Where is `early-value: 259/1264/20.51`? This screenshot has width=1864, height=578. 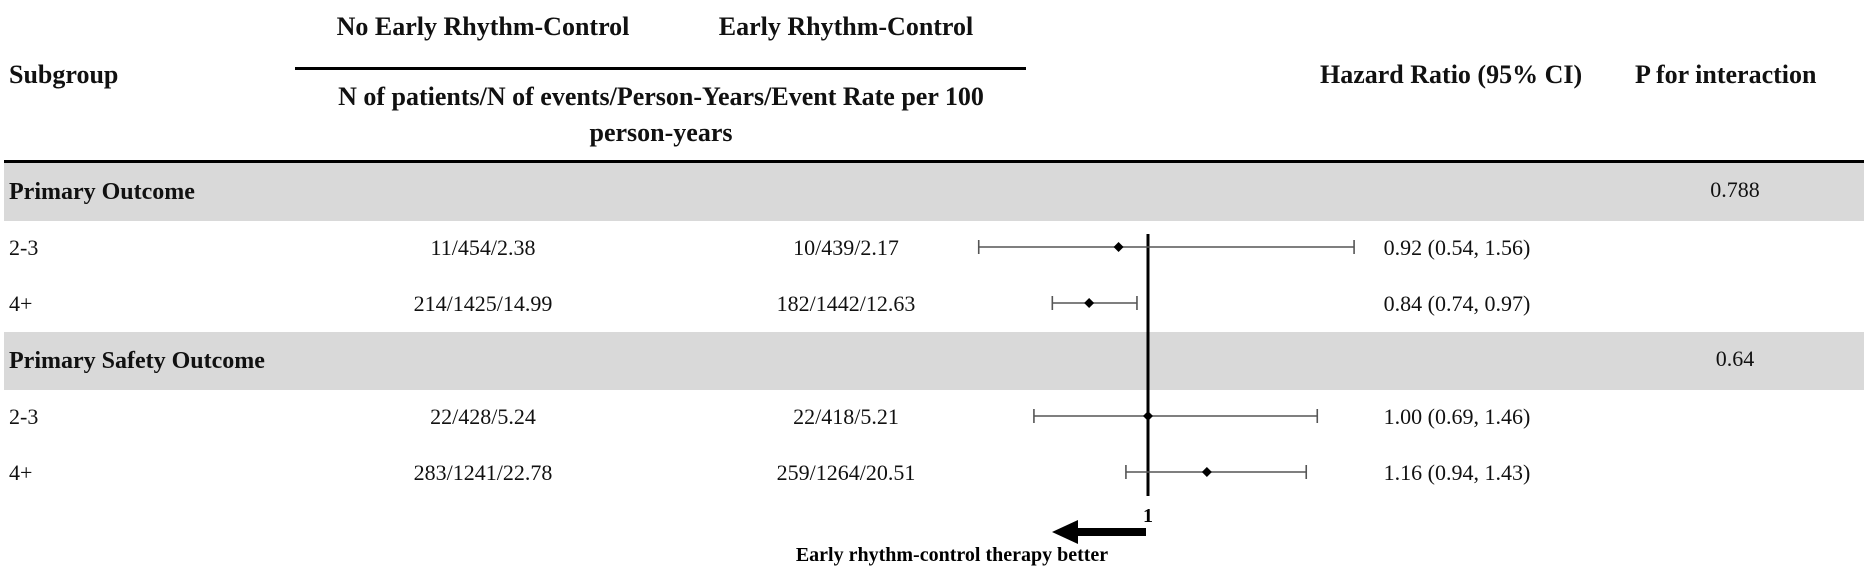 early-value: 259/1264/20.51 is located at coordinates (846, 472).